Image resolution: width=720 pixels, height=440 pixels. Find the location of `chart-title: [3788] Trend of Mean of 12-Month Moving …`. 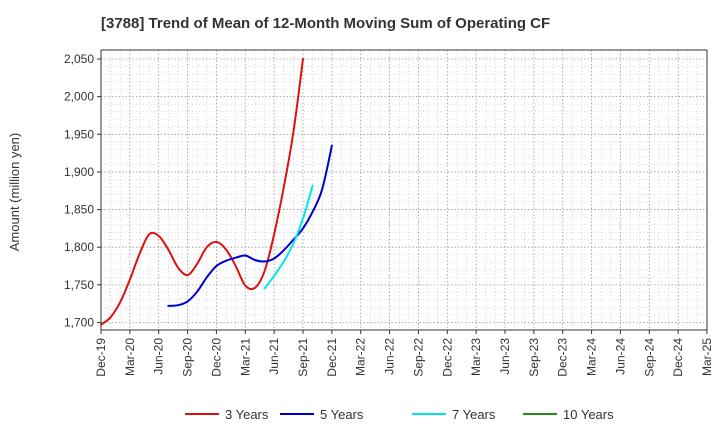

chart-title: [3788] Trend of Mean of 12-Month Moving … is located at coordinates (325, 23).